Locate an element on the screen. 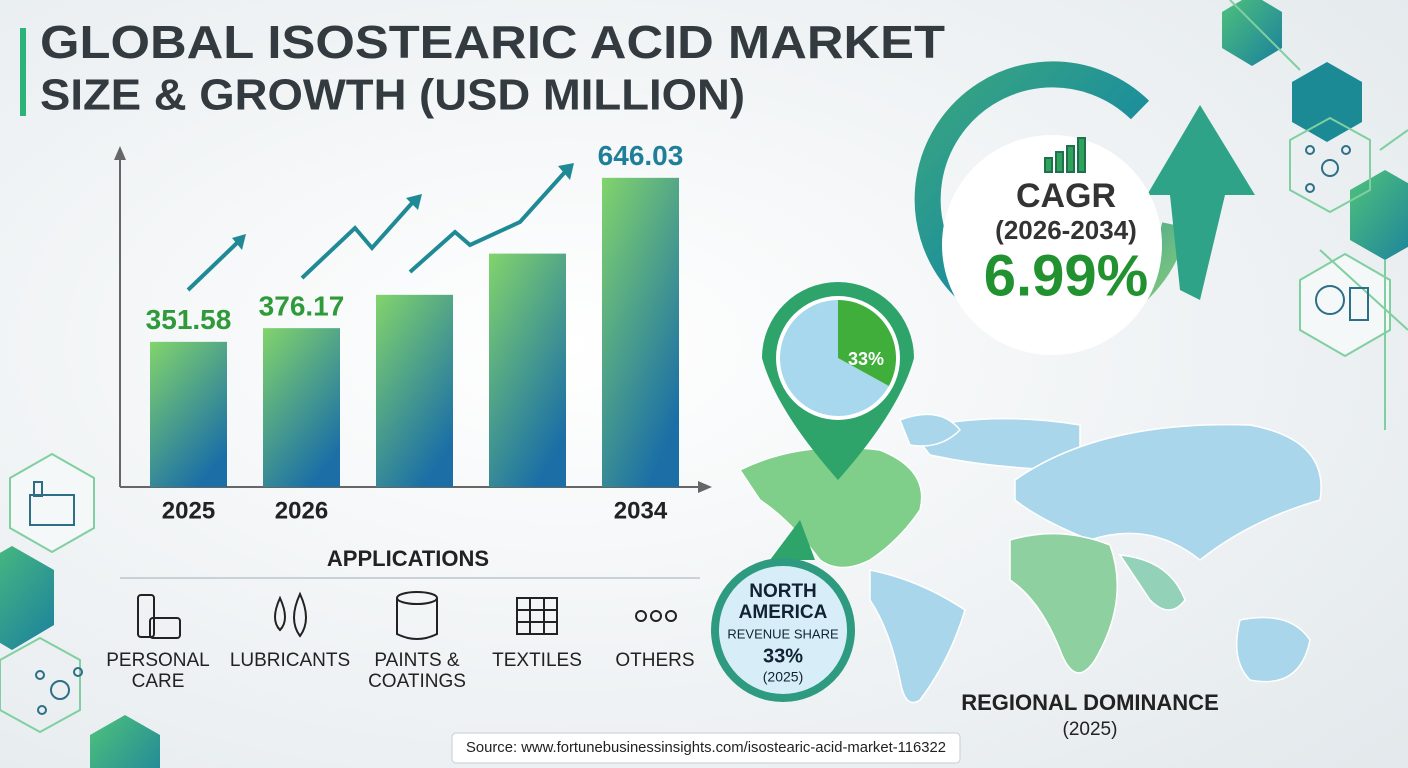 The image size is (1408, 768). x-tick-label: 2034 is located at coordinates (641, 510).